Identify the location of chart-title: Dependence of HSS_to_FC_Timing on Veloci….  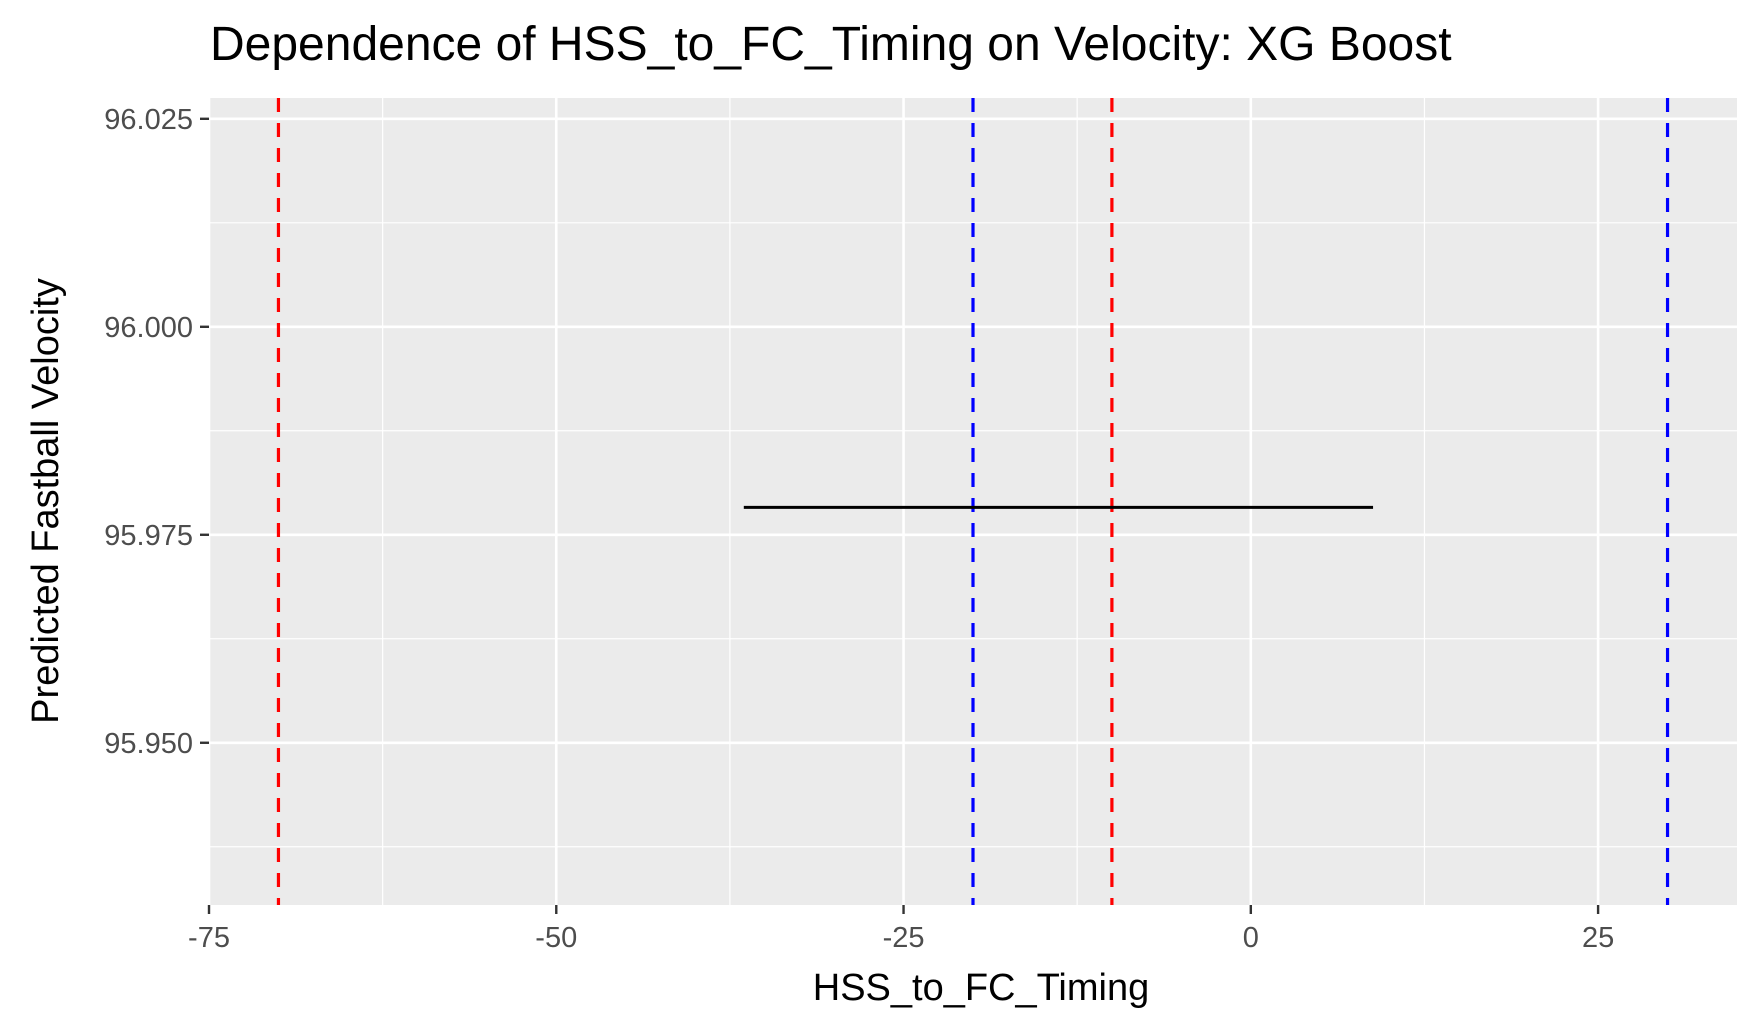
(831, 44).